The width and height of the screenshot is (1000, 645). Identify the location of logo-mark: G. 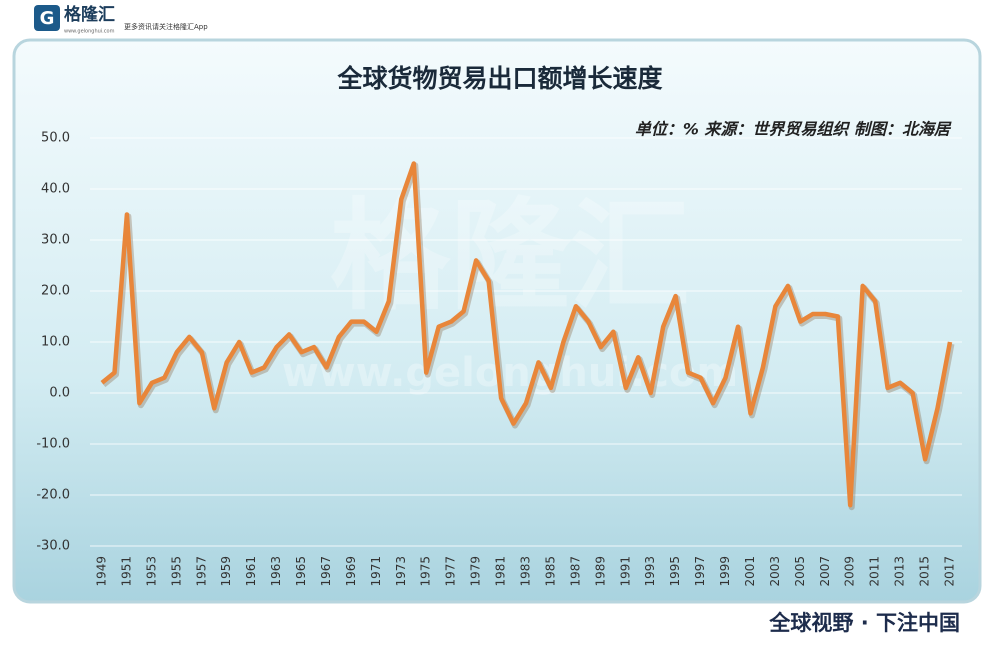
(47, 18).